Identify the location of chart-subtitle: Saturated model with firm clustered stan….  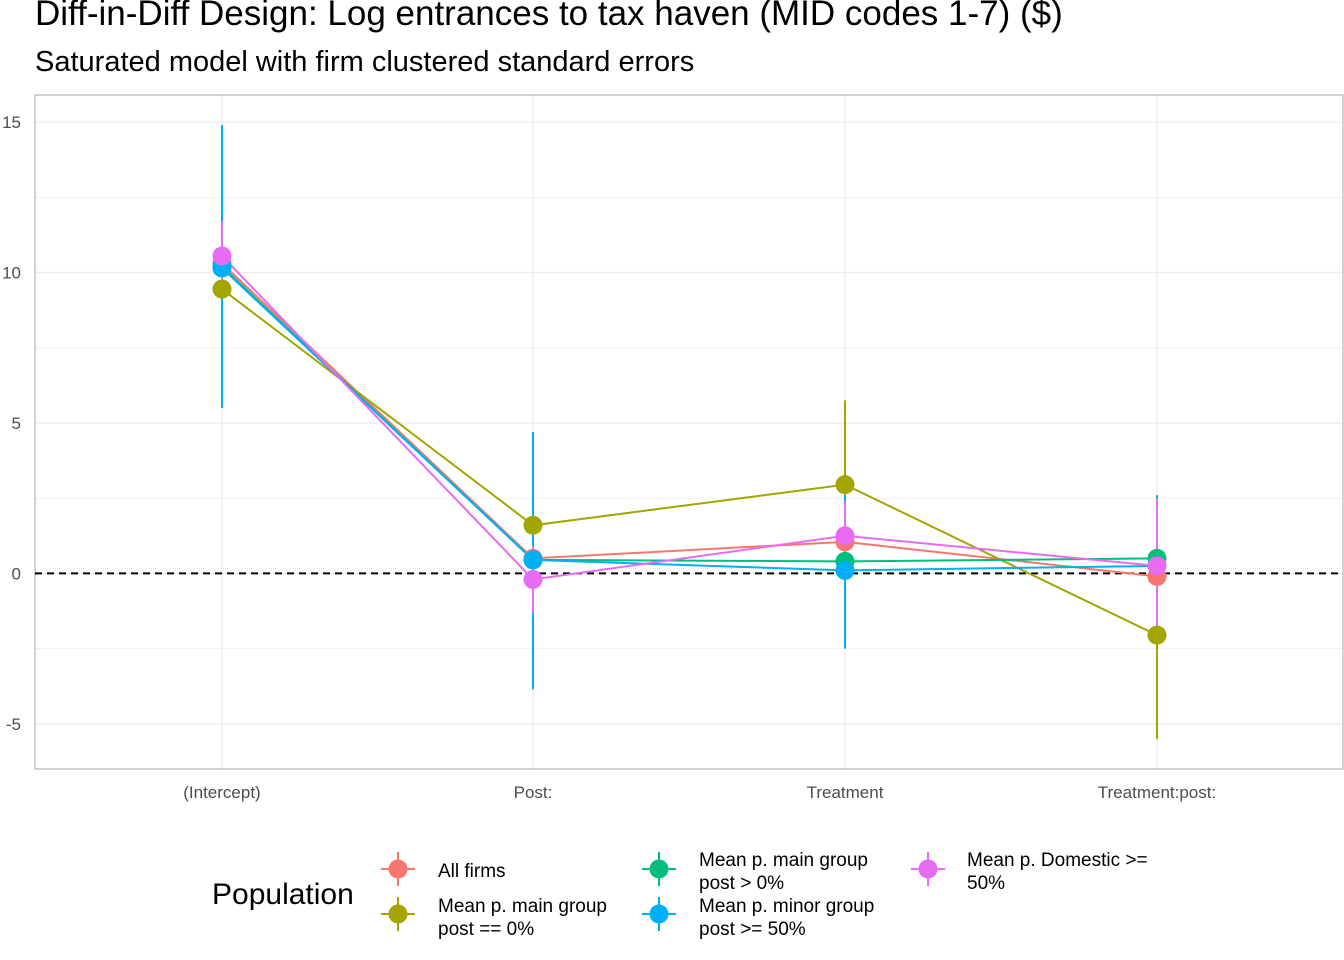
(365, 62).